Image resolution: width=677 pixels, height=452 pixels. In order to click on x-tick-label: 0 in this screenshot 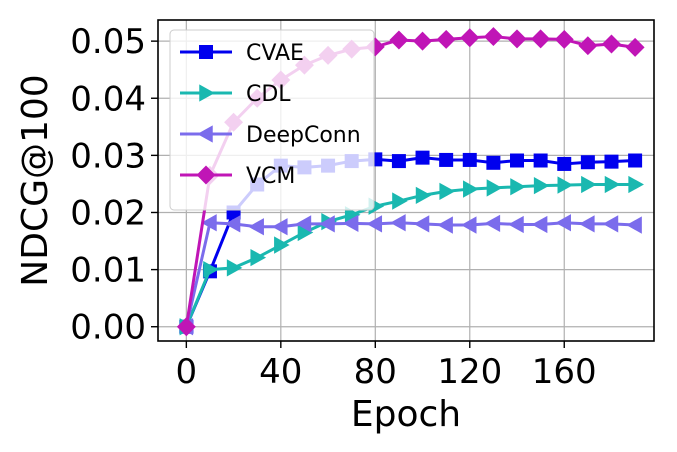, I will do `click(187, 372)`.